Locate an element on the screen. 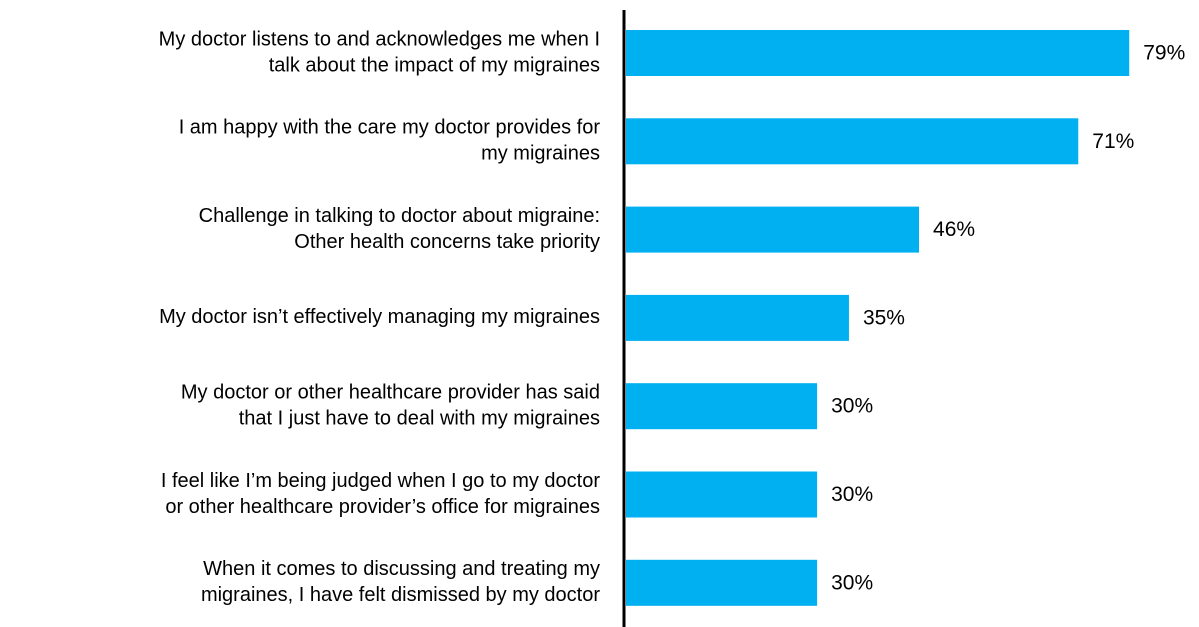 Image resolution: width=1199 pixels, height=627 pixels. value-label: 71% is located at coordinates (1113, 141).